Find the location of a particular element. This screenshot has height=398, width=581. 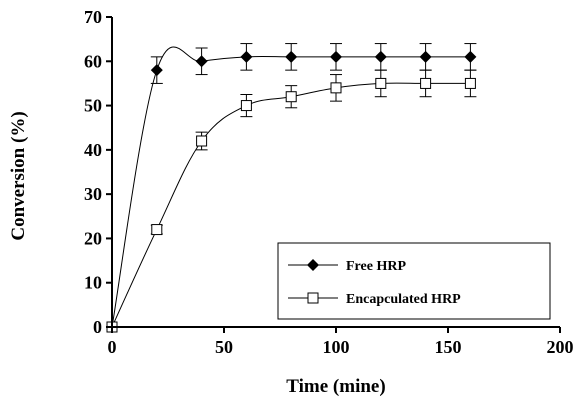

y-tick-label: 20 is located at coordinates (93, 238).